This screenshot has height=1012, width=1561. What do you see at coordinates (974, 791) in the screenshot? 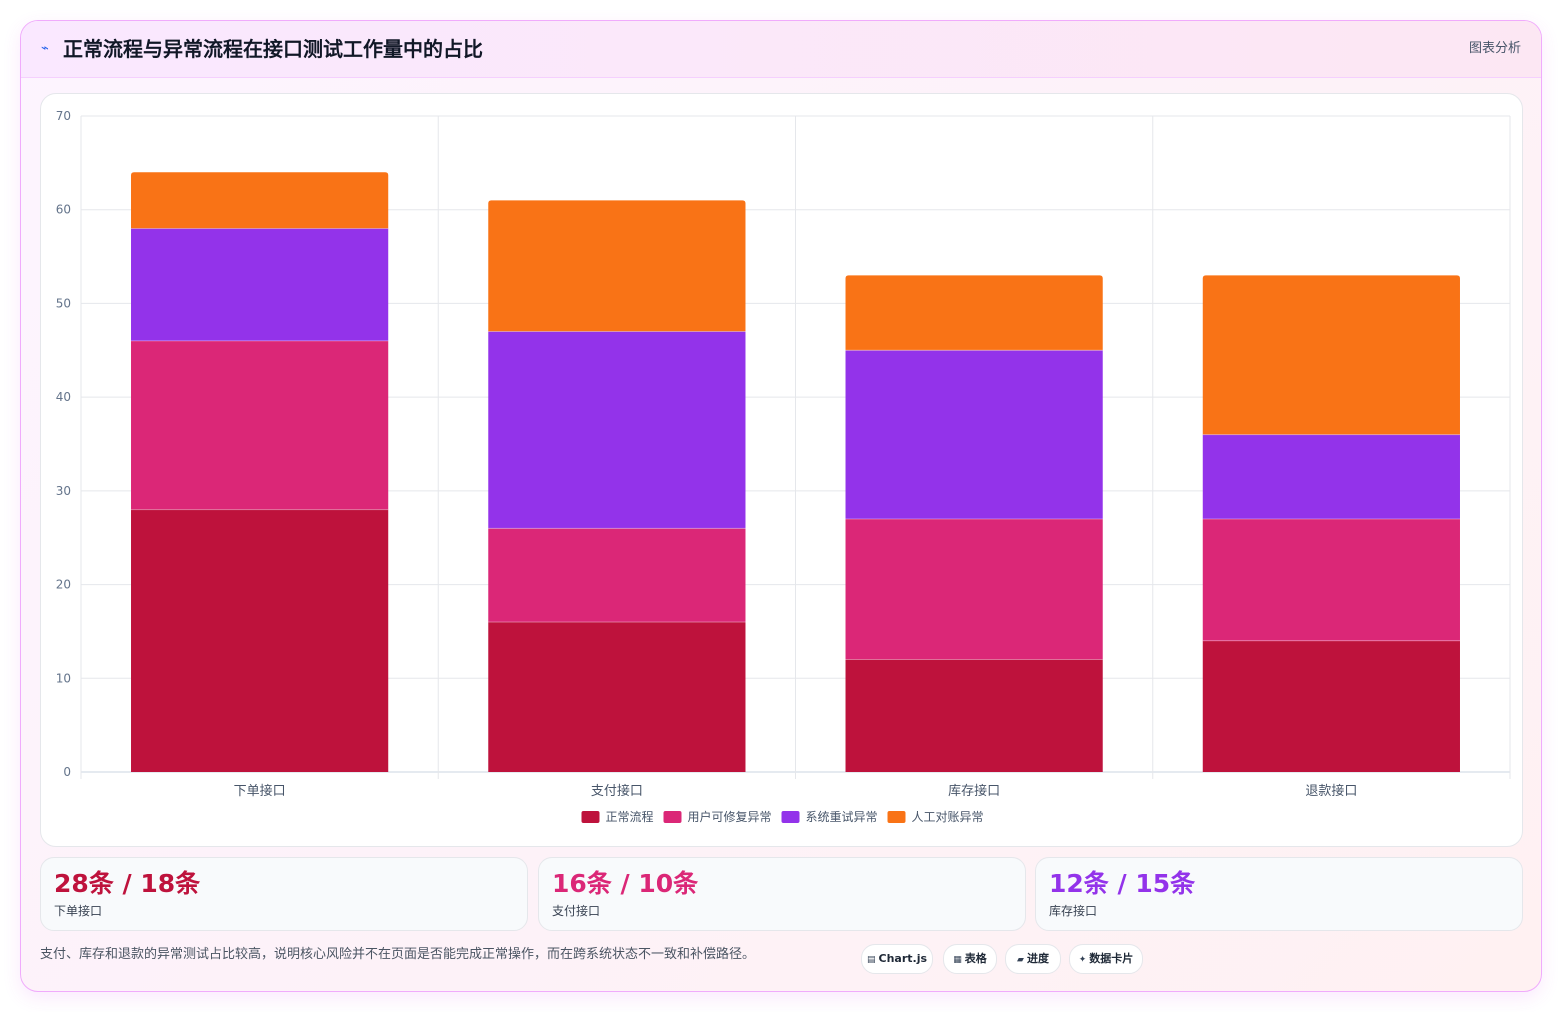
I see `x-tick-label: 库存接口` at bounding box center [974, 791].